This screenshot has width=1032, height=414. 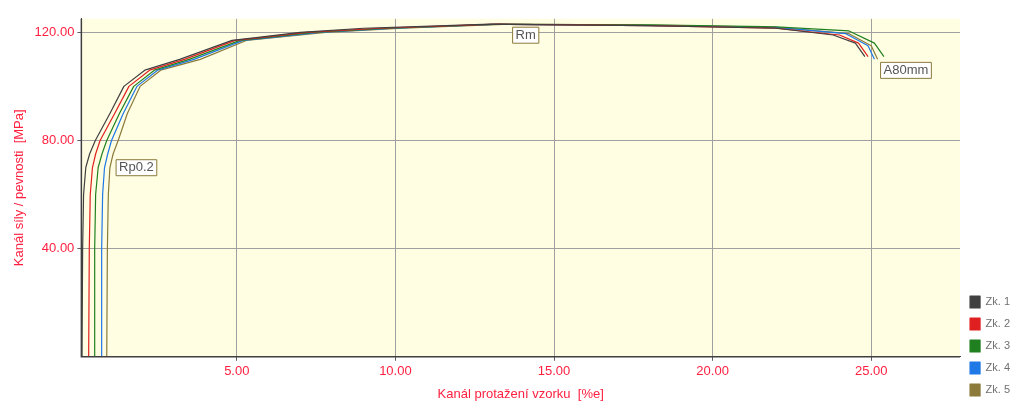 I want to click on y-tick-label: 80.00, so click(x=58, y=140).